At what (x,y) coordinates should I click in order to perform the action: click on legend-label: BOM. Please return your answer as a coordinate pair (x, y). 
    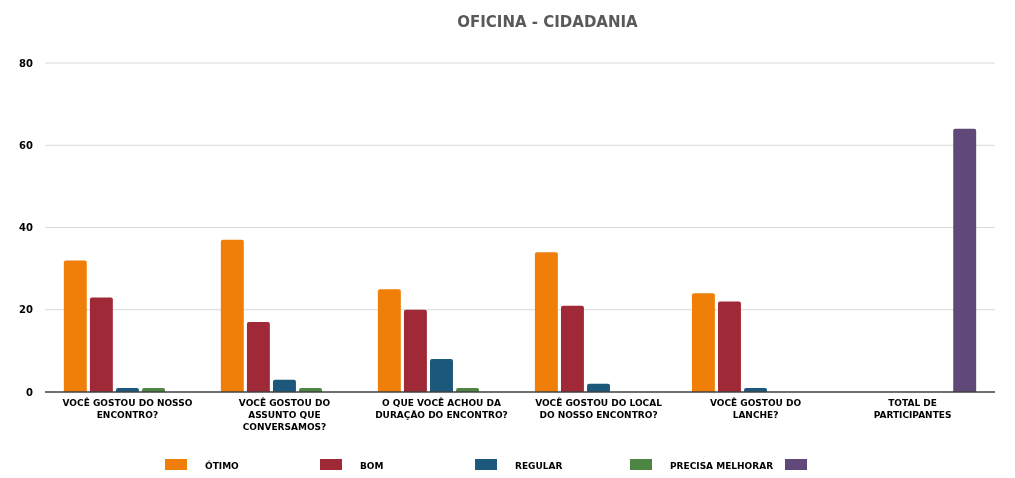
    Looking at the image, I should click on (372, 466).